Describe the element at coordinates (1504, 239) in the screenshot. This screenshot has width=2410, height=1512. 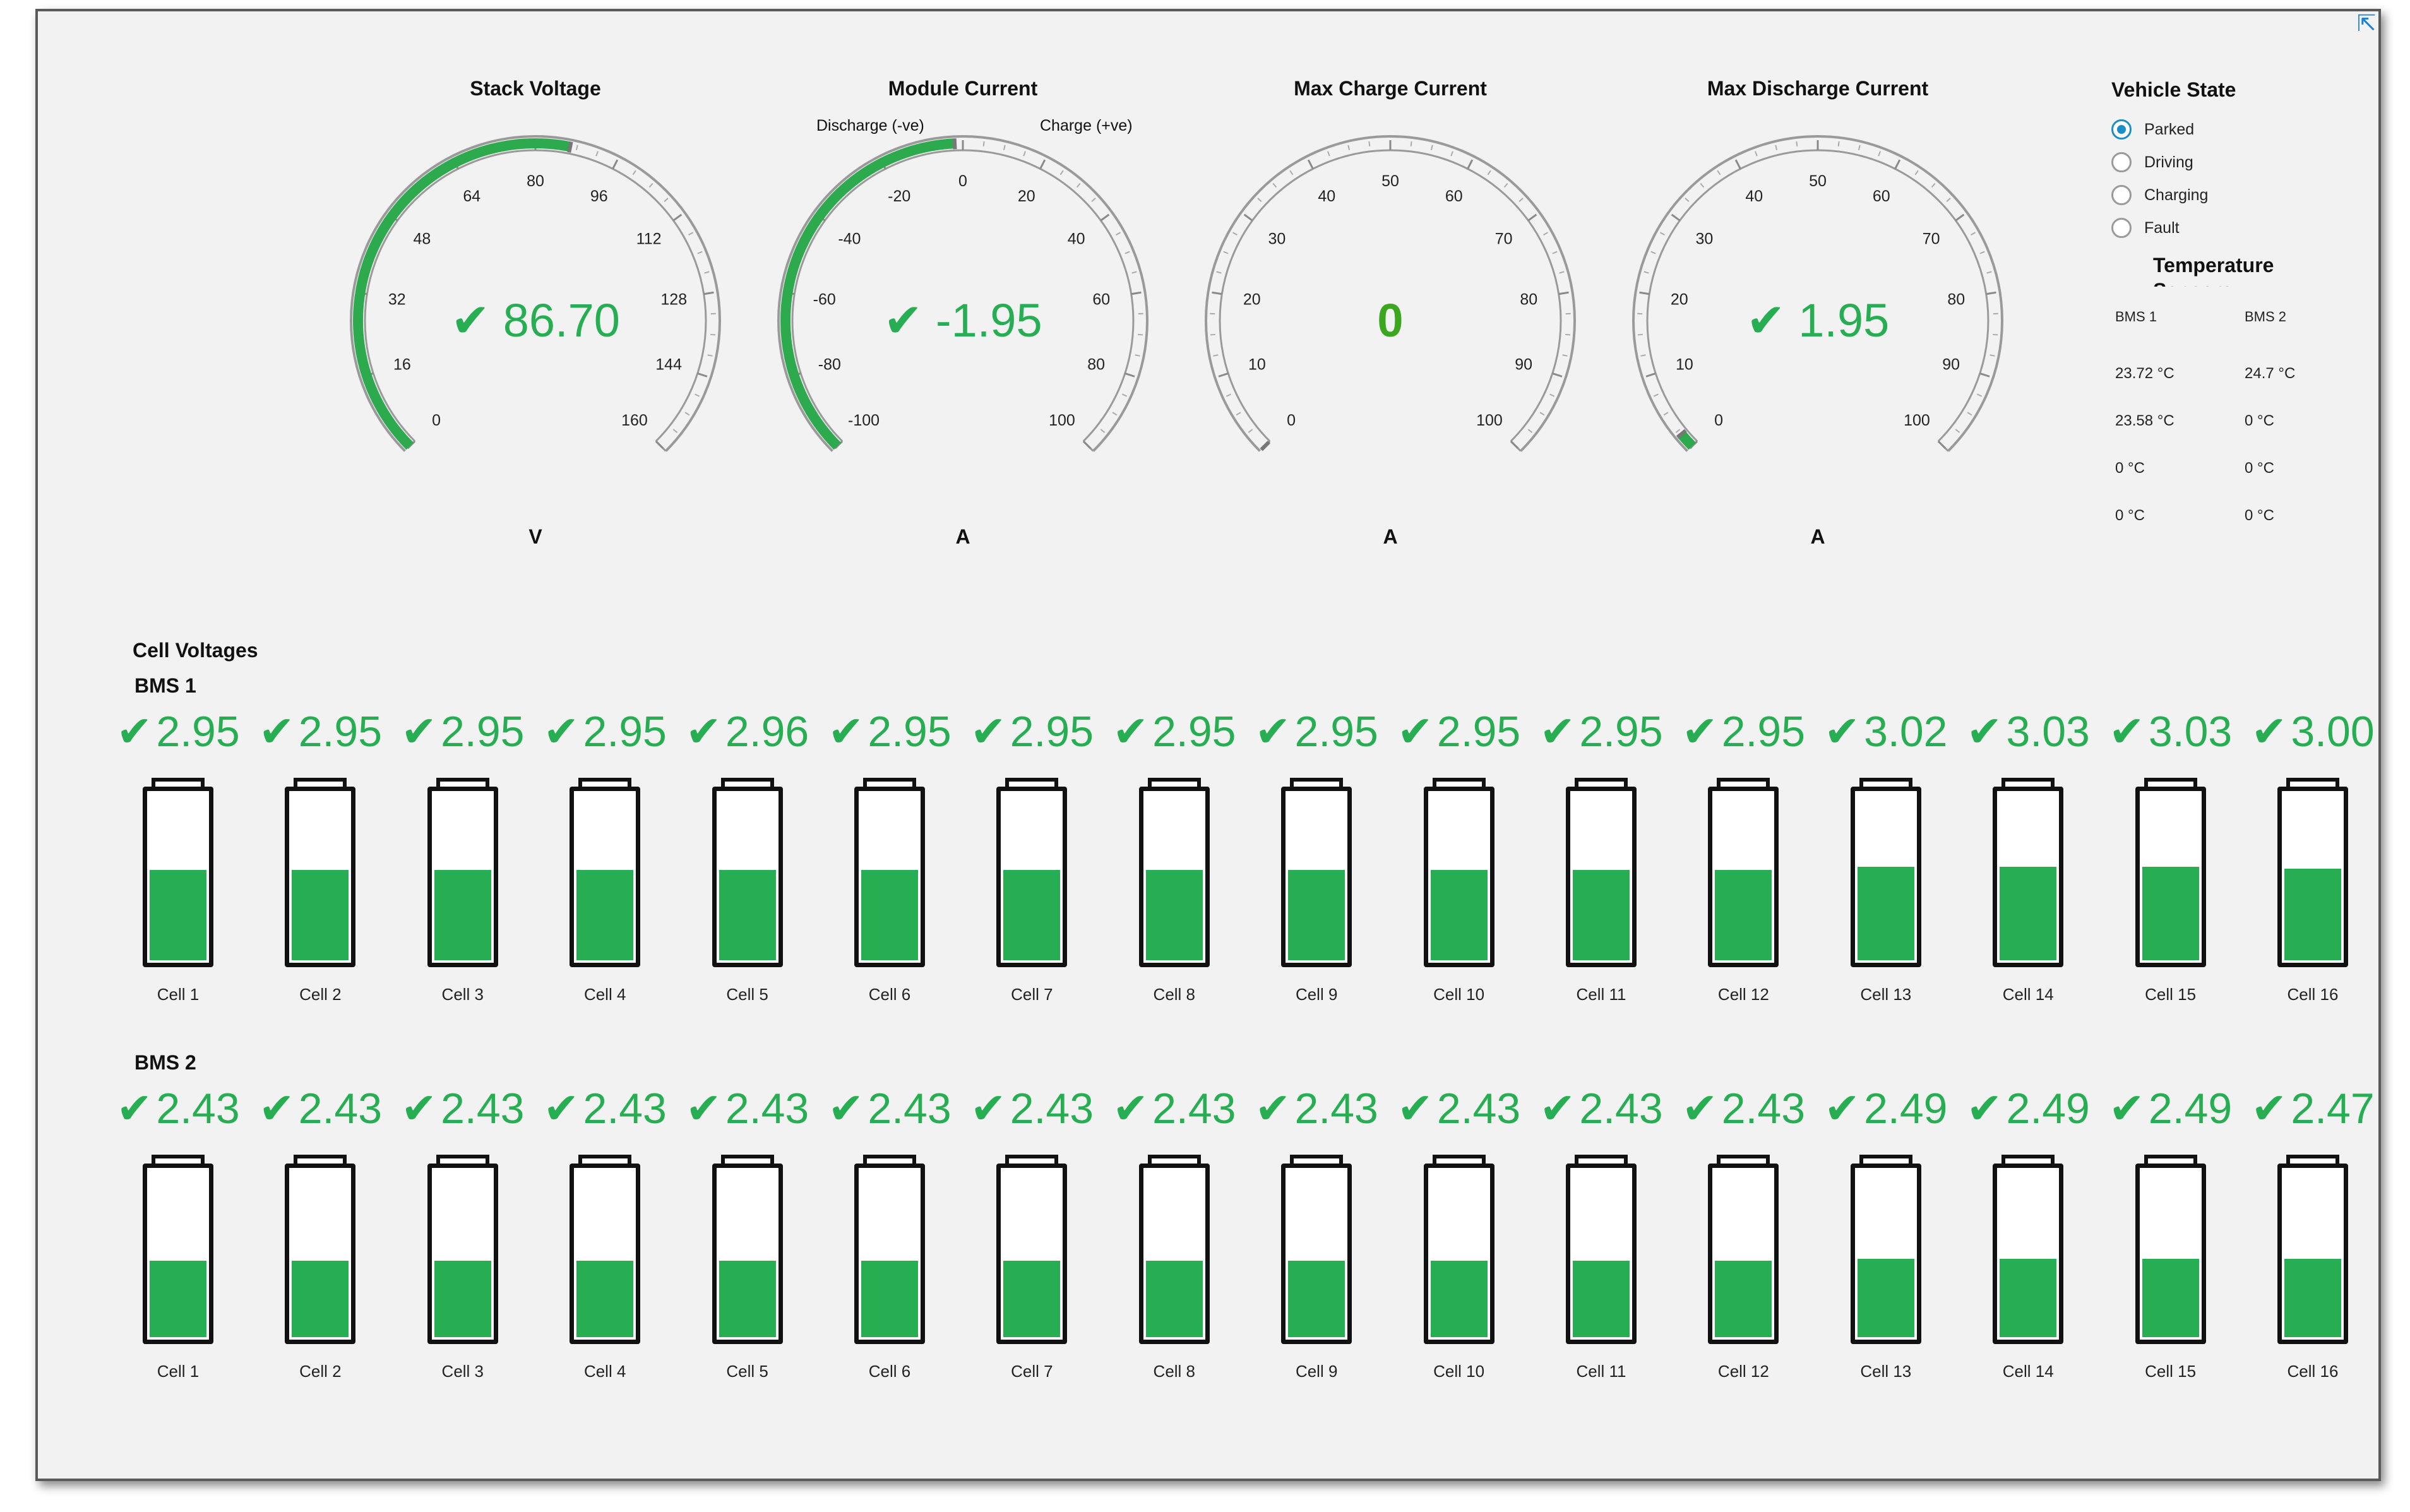
I see `max-charge-current-tick-label: 70` at that location.